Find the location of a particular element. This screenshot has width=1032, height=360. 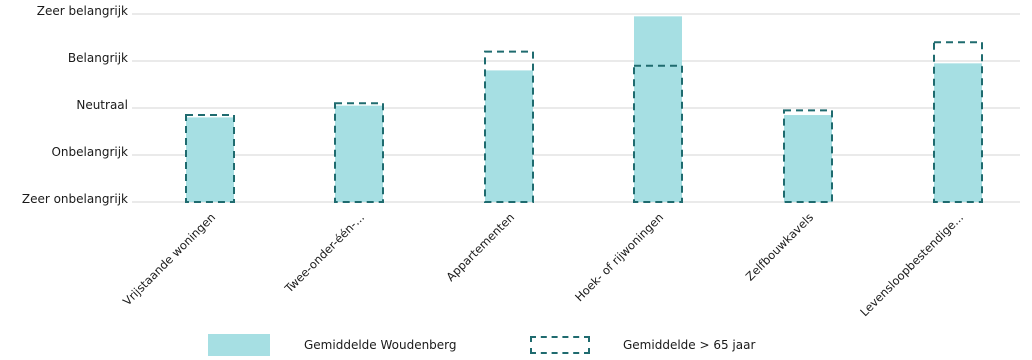

y-tick-label: Onbelangrijk is located at coordinates (89, 152).